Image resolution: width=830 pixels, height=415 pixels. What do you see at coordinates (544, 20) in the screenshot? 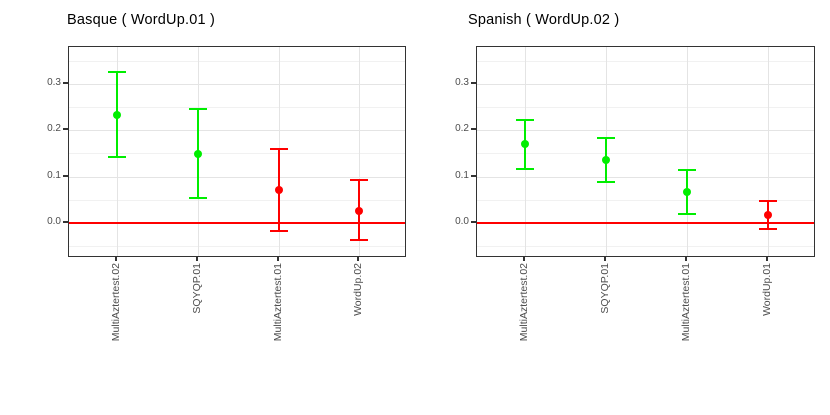
I see `chart-title-spanish: Spanish ( WordUp.02 )` at bounding box center [544, 20].